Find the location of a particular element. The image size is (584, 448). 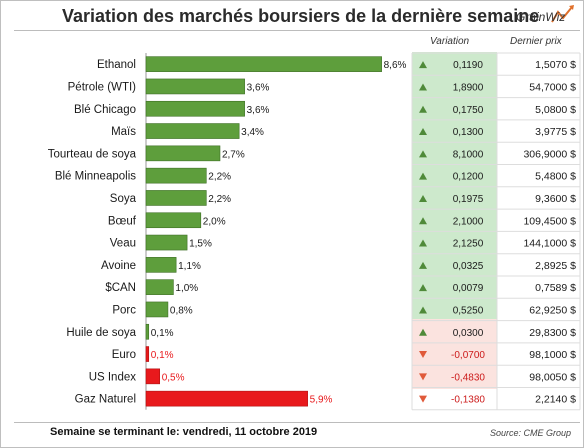

category-label: Blé Minneapolis is located at coordinates (95, 177).